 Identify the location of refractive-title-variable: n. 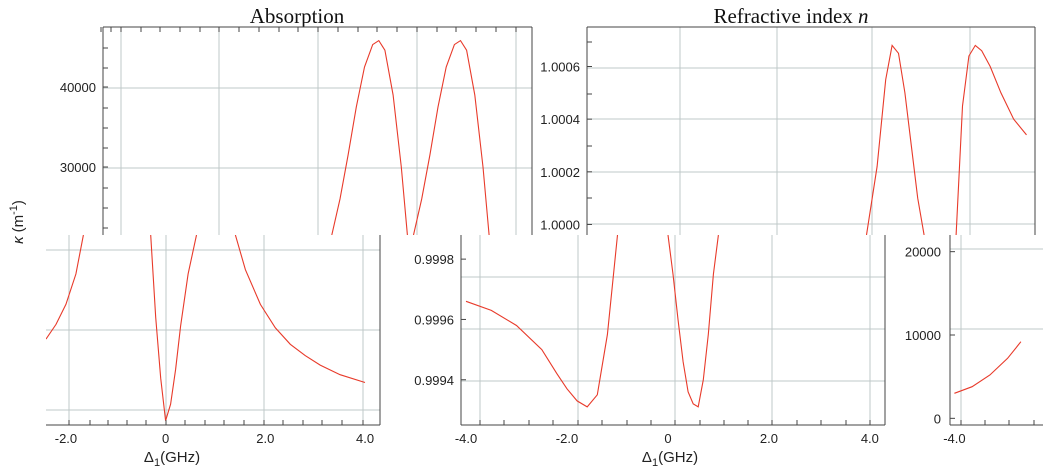
(863, 16).